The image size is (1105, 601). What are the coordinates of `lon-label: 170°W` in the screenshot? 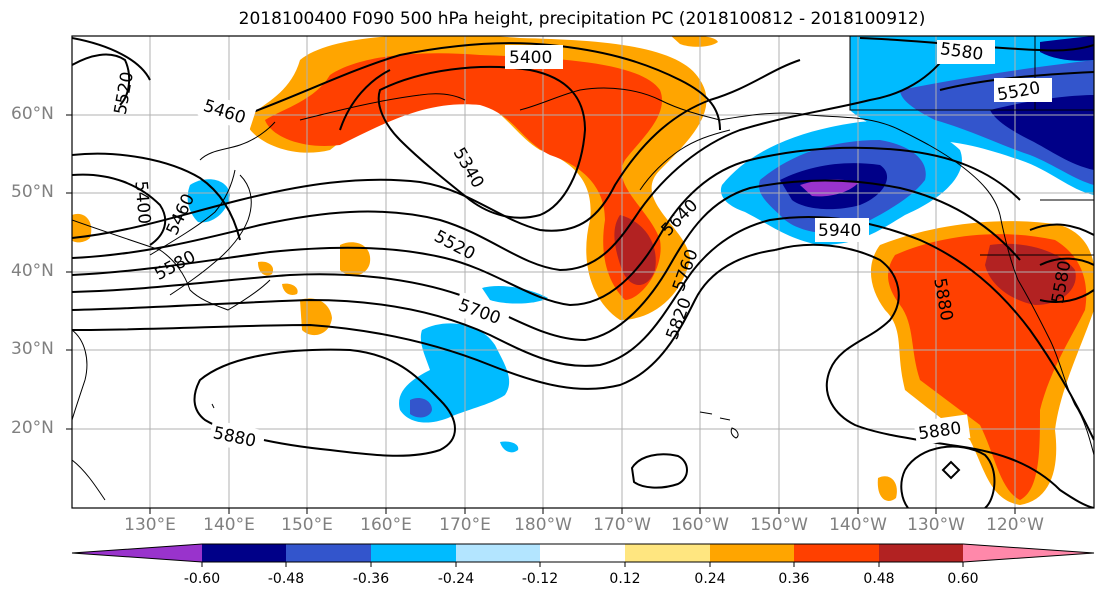 It's located at (622, 525).